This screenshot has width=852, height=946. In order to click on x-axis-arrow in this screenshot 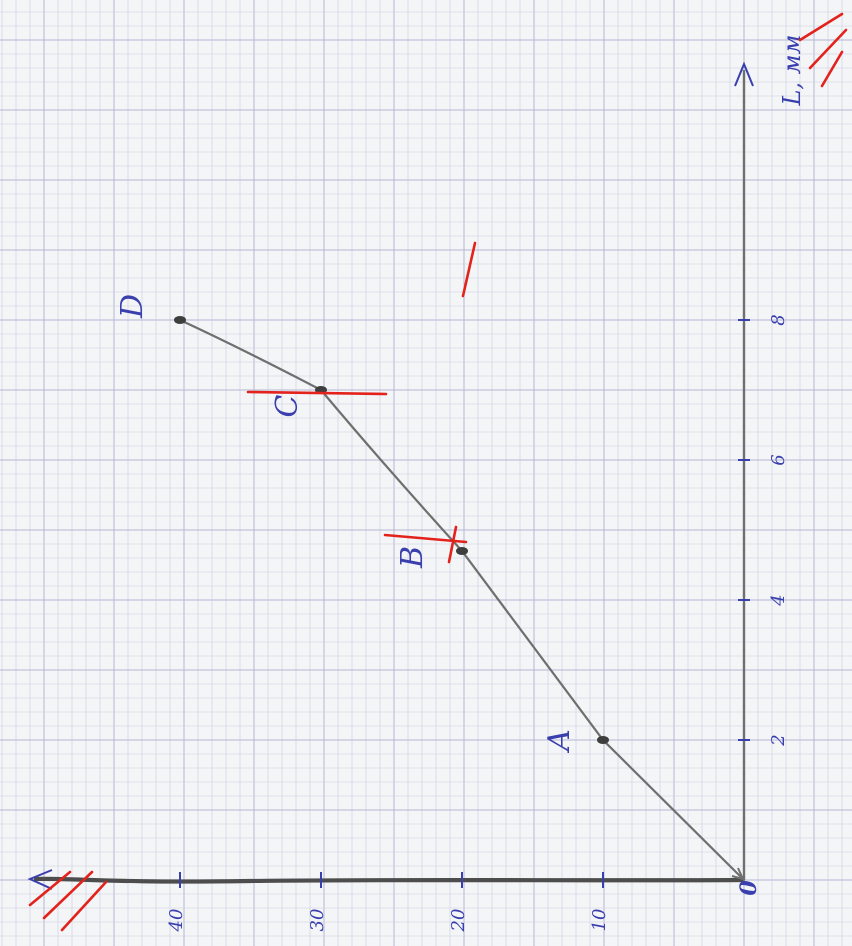, I will do `click(744, 74)`.